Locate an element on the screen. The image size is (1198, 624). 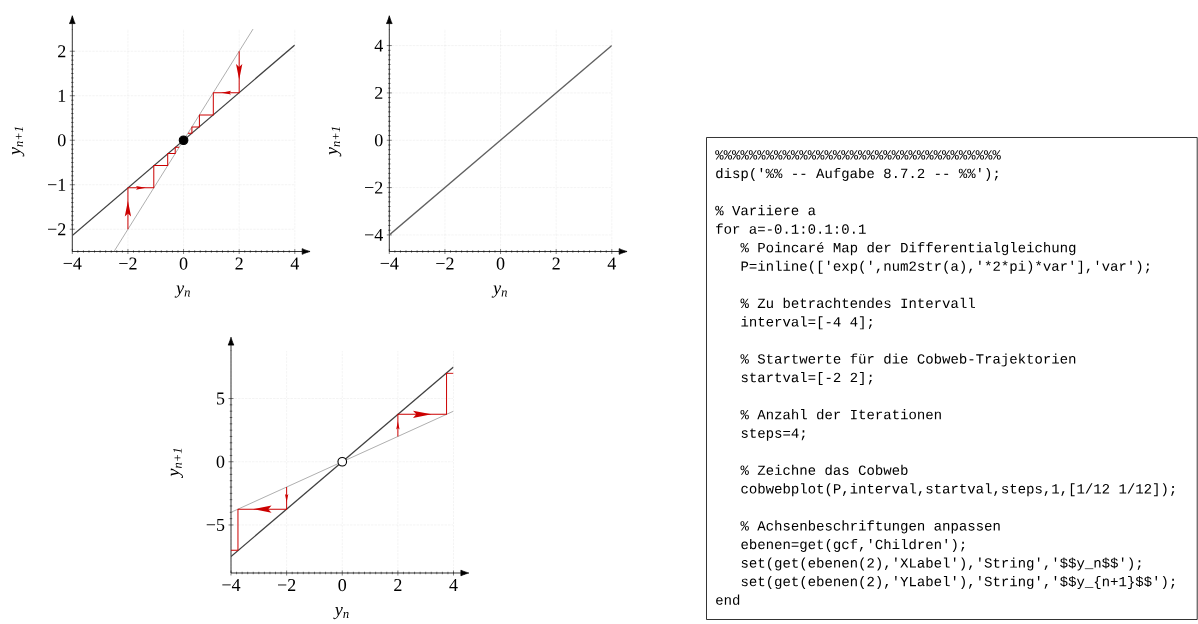
text: % Zu betrachtendes Intervall is located at coordinates (857, 303).